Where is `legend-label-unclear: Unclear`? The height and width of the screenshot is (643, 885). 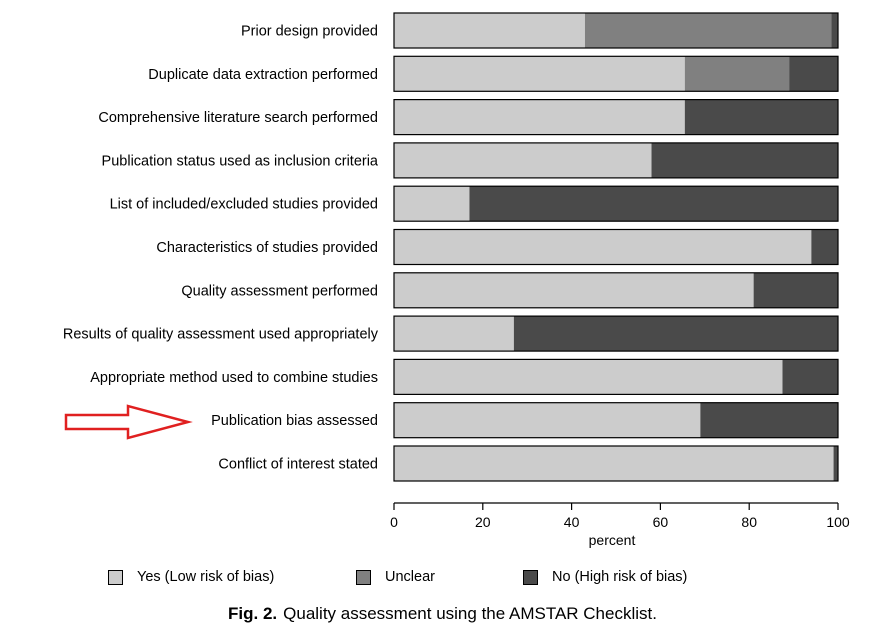 legend-label-unclear: Unclear is located at coordinates (410, 577).